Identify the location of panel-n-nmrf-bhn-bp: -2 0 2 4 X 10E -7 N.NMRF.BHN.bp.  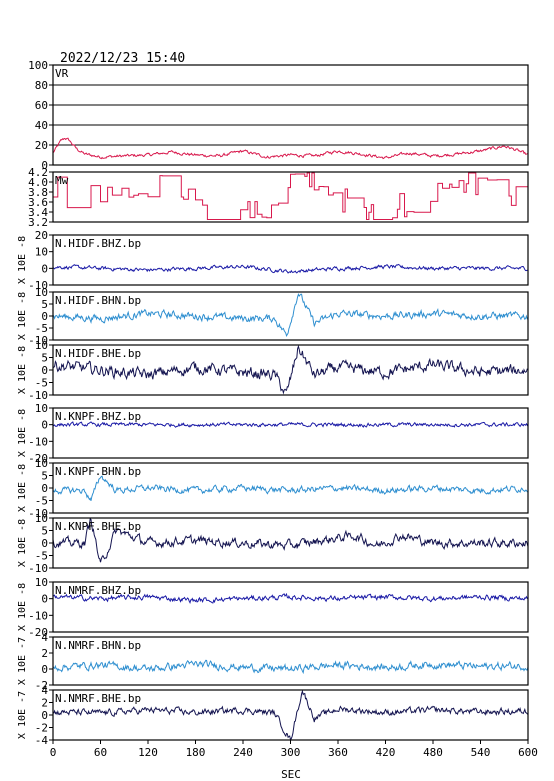
(273, 661).